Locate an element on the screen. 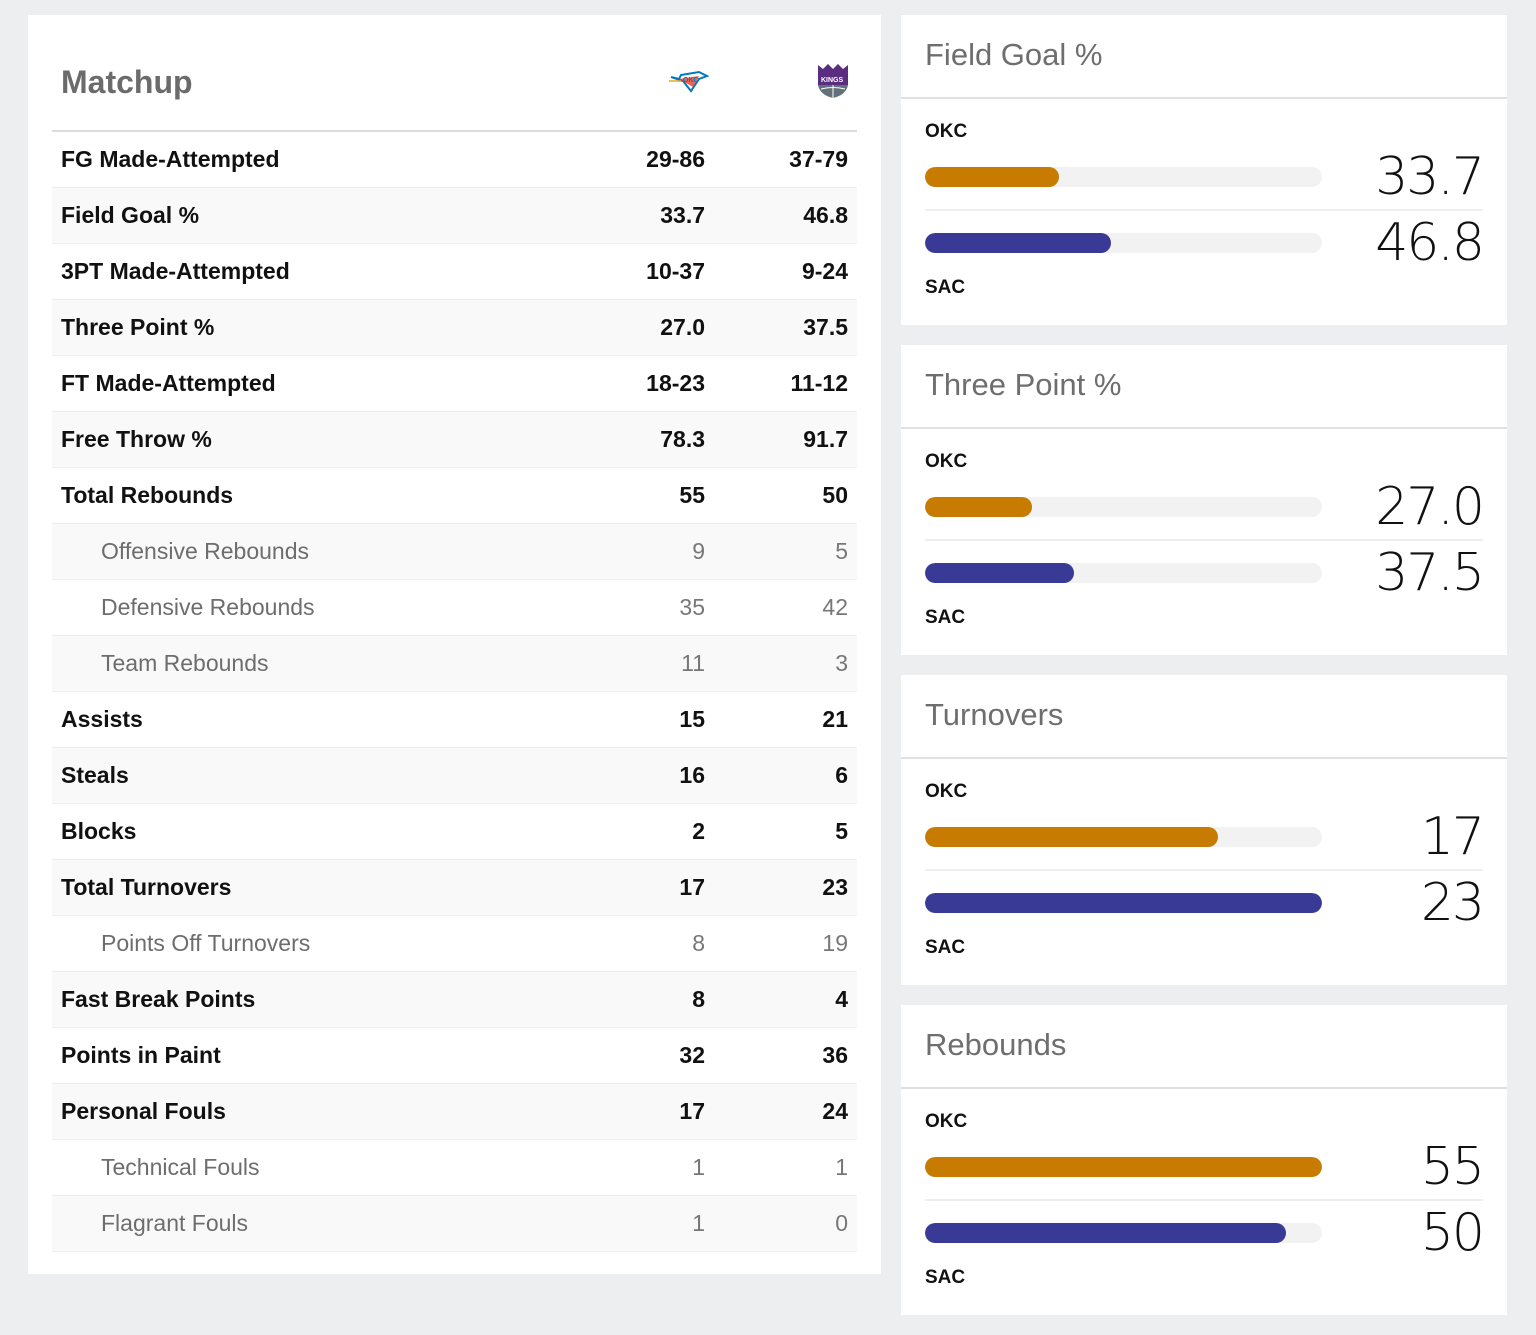  stat-label: FG Made-Attempted is located at coordinates (170, 159).